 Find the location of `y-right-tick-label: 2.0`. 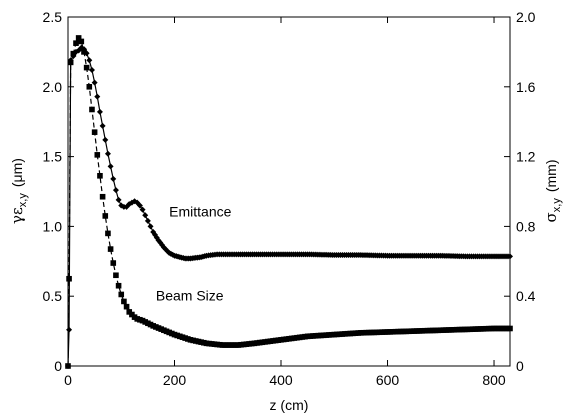

y-right-tick-label: 2.0 is located at coordinates (526, 17).